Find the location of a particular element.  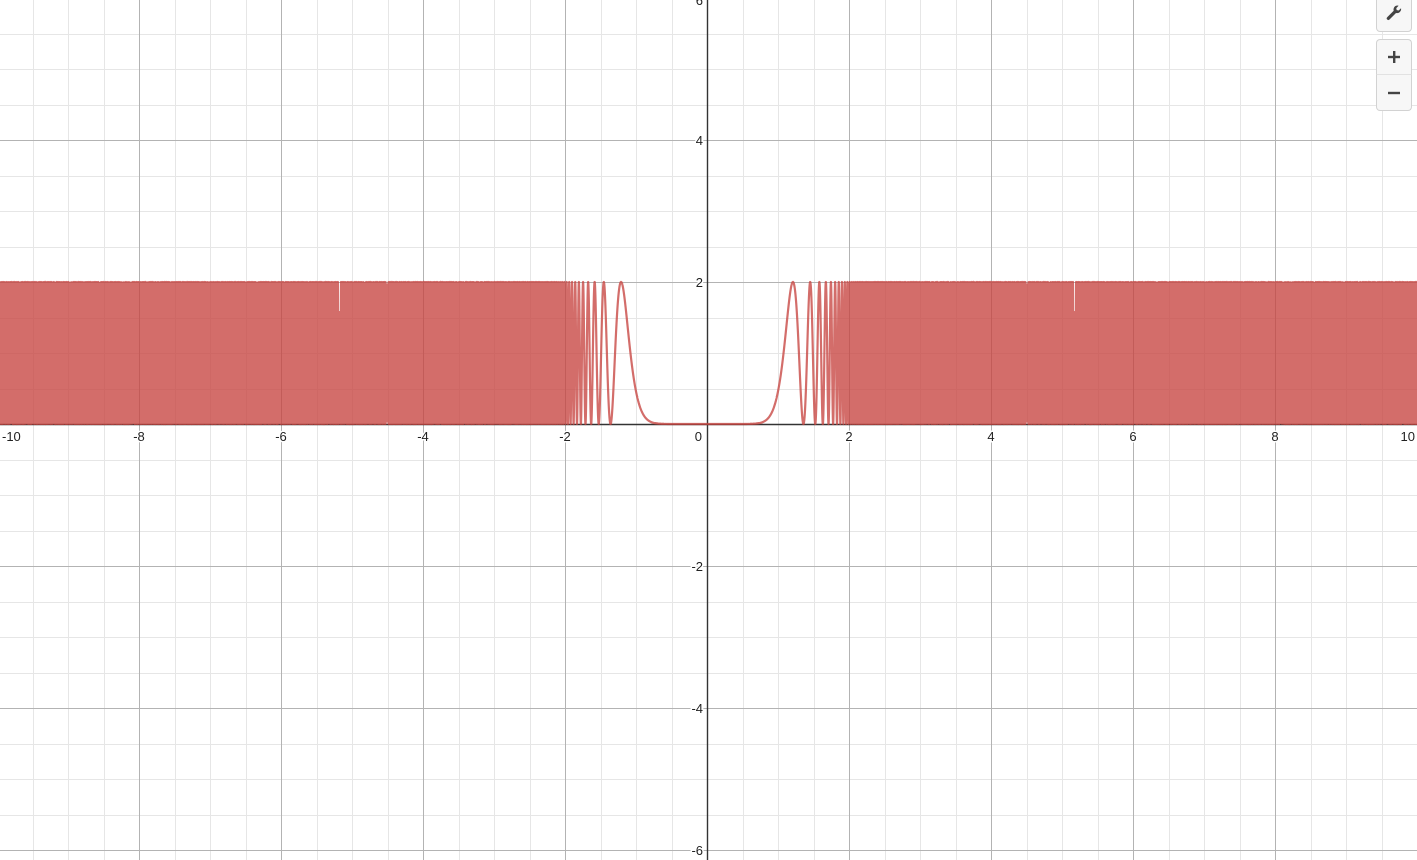

minus-icon is located at coordinates (1394, 93).